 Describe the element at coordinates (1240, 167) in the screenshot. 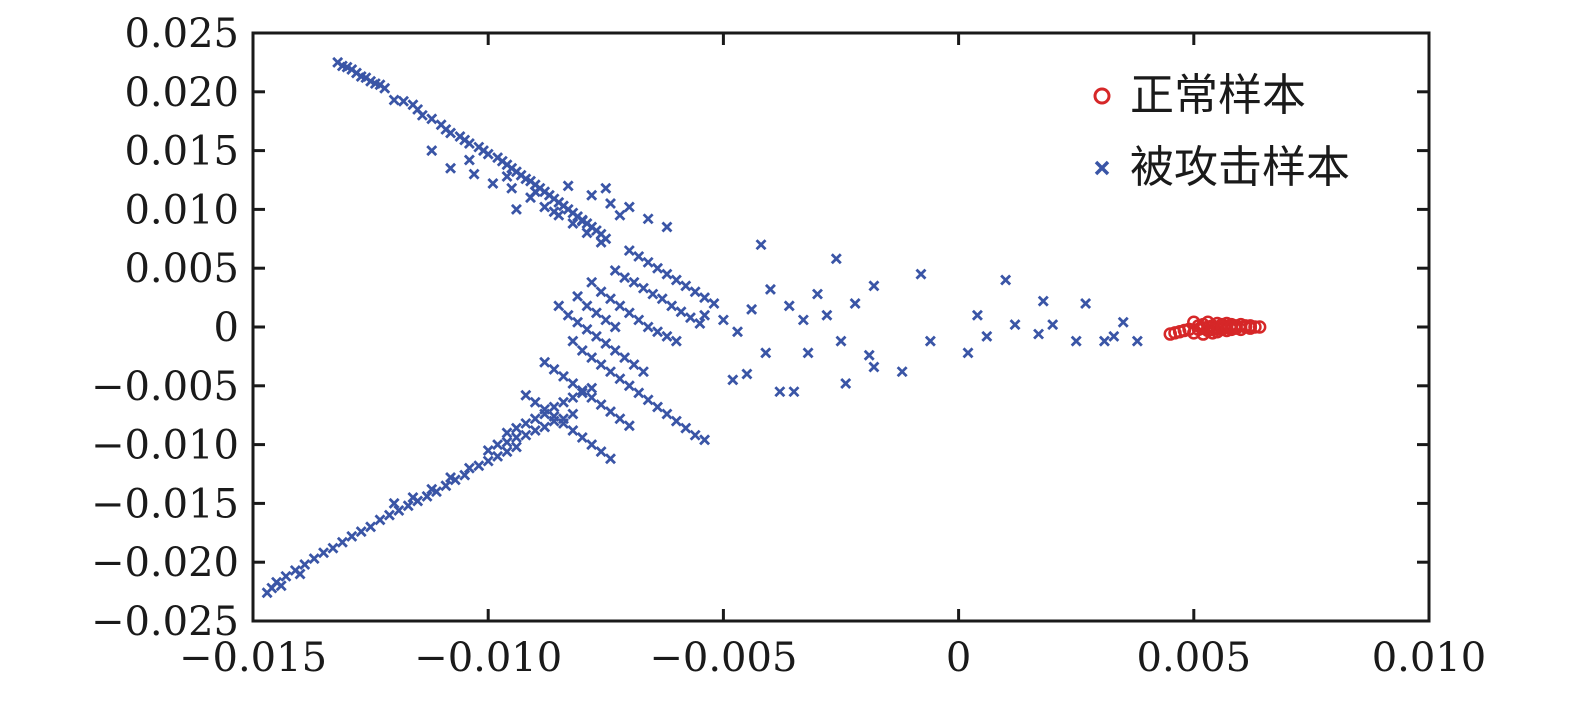

I see `legend-label-attacked: 被攻击样本` at that location.